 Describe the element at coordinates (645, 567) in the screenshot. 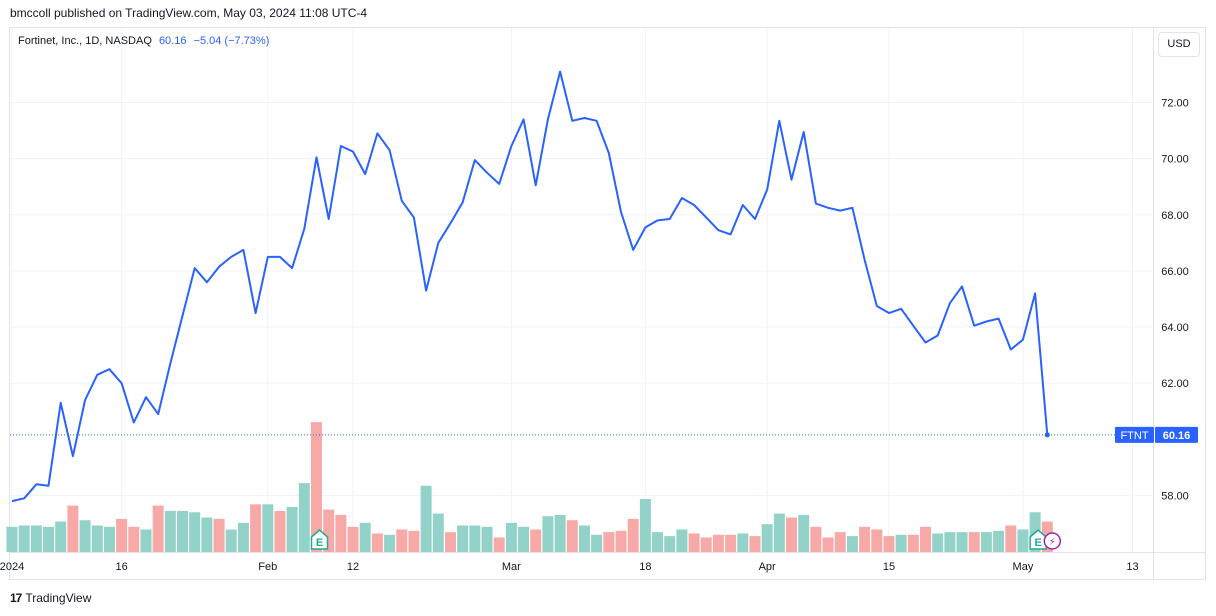

I see `x-tick-label: 18` at that location.